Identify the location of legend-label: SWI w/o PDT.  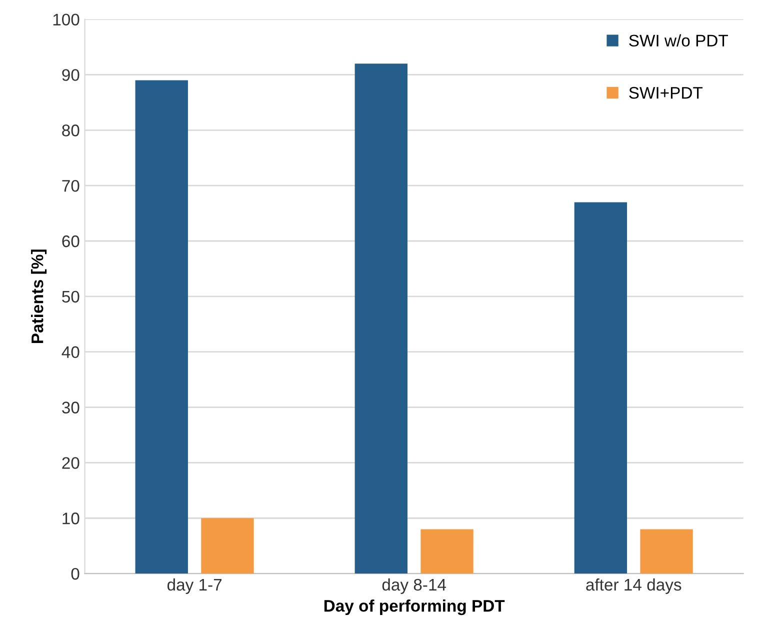
(678, 40).